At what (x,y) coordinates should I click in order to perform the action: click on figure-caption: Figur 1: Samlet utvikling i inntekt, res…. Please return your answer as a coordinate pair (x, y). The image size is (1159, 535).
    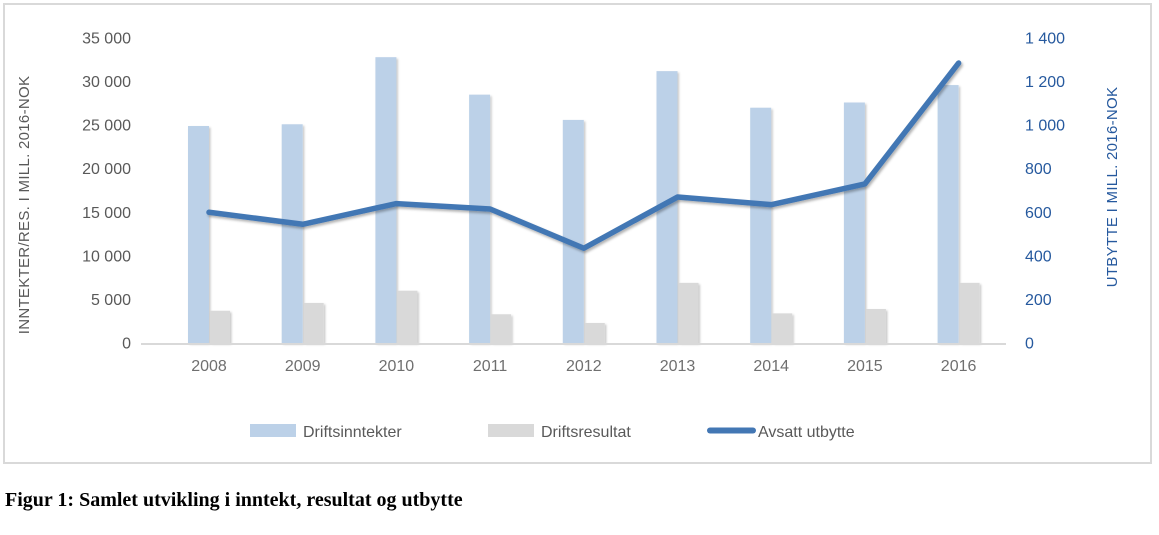
    Looking at the image, I should click on (234, 500).